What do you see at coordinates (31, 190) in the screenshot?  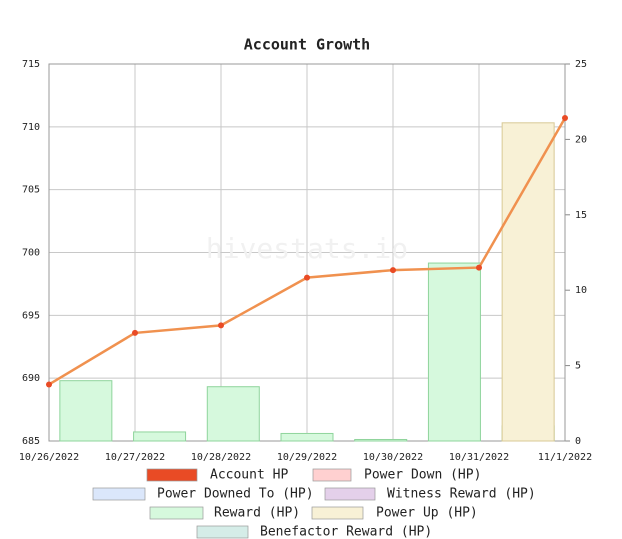 I see `y-tick-label: 705` at bounding box center [31, 190].